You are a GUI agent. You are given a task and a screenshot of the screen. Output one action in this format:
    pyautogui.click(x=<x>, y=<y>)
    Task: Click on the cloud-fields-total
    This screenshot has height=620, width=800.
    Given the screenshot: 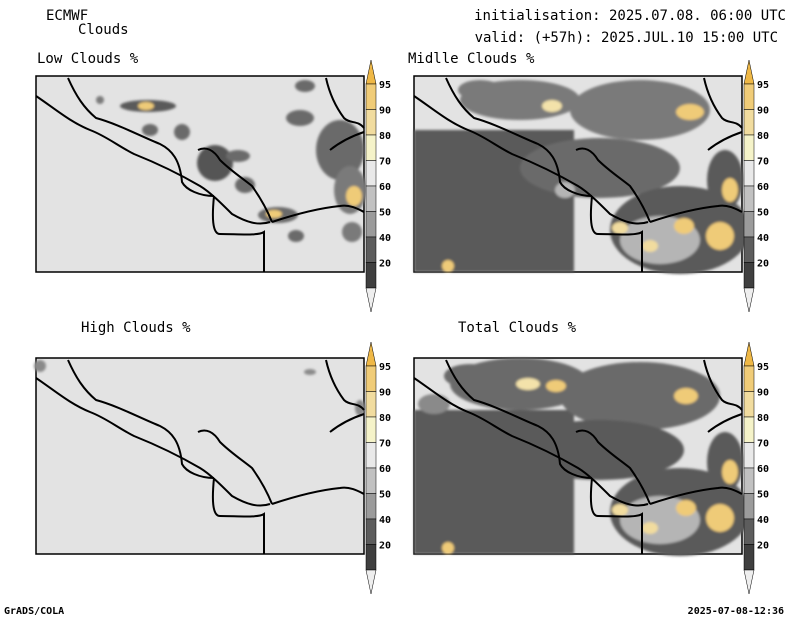 What is the action you would take?
    pyautogui.click(x=582, y=457)
    